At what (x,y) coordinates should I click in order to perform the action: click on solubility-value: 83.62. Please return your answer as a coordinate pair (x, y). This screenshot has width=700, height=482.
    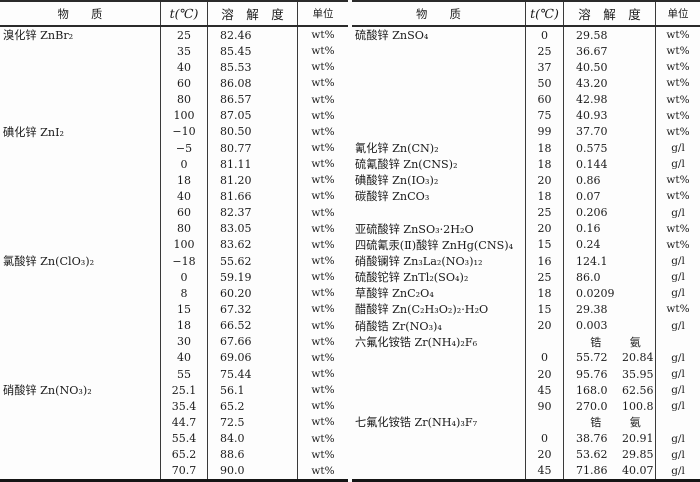
    Looking at the image, I should click on (236, 245).